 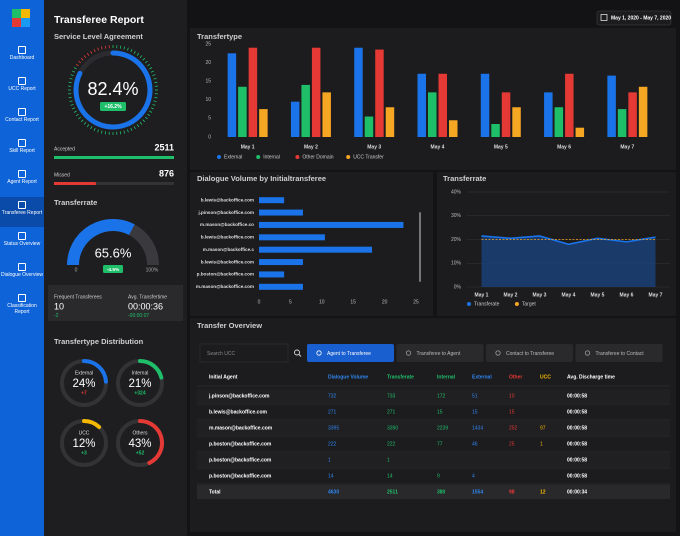 I want to click on cell: 1, so click(x=541, y=444).